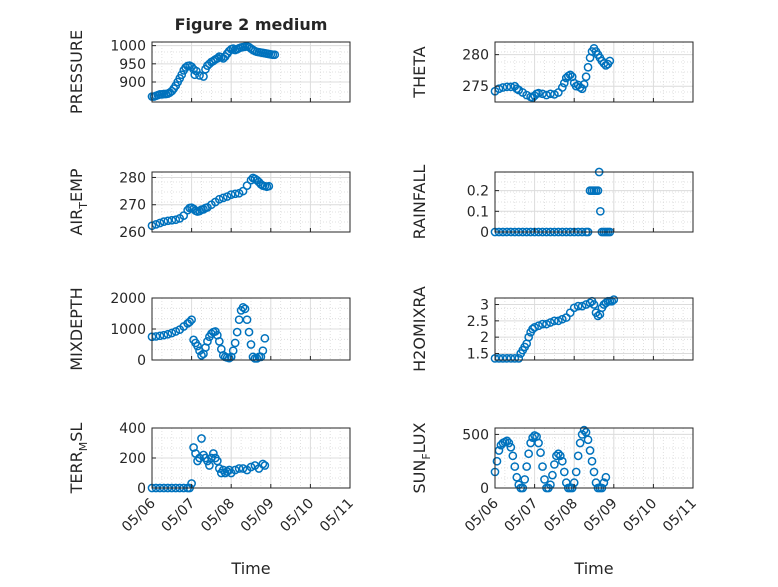  What do you see at coordinates (640, 516) in the screenshot?
I see `x-tick-label: 05/10` at bounding box center [640, 516].